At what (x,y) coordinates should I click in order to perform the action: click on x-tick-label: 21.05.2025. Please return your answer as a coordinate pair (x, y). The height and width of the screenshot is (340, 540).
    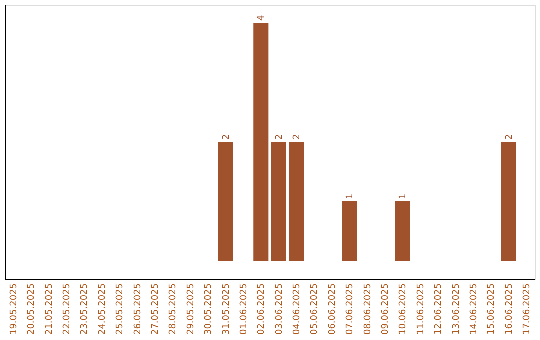
    Looking at the image, I should click on (49, 310).